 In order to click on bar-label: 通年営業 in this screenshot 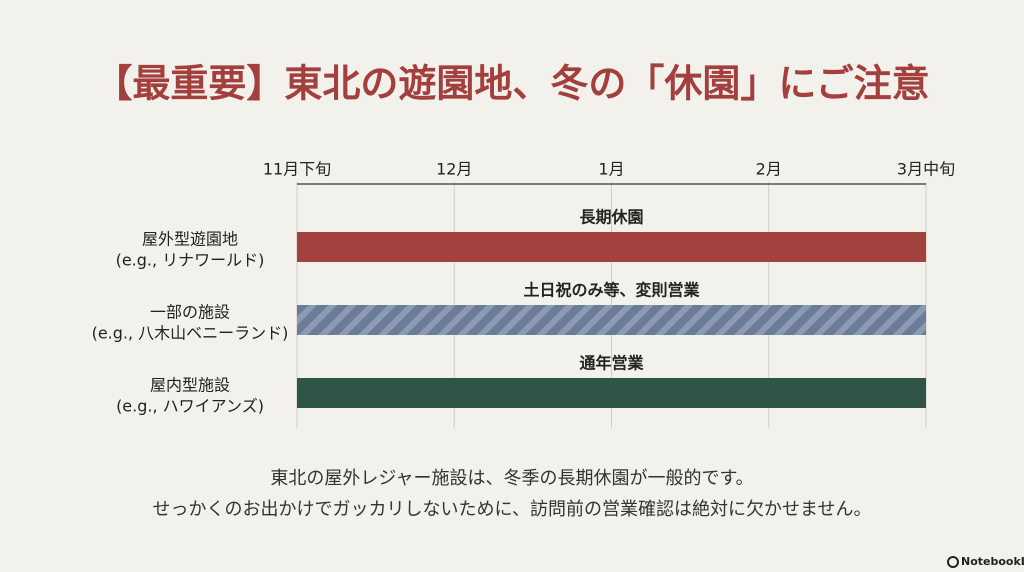, I will do `click(611, 363)`.